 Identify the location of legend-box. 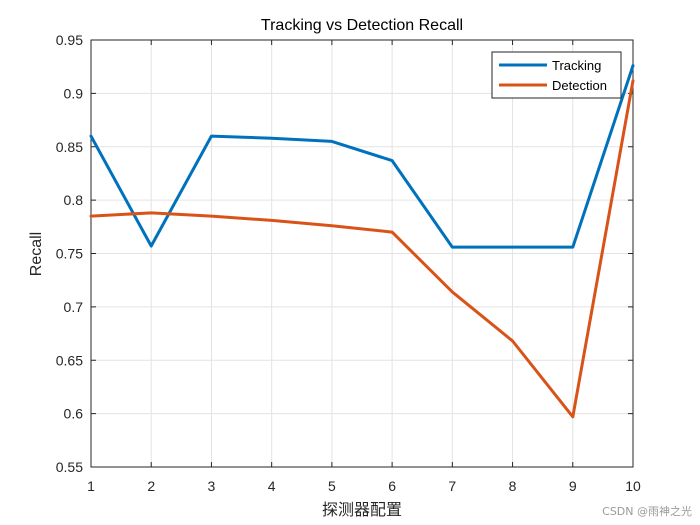
(556, 75).